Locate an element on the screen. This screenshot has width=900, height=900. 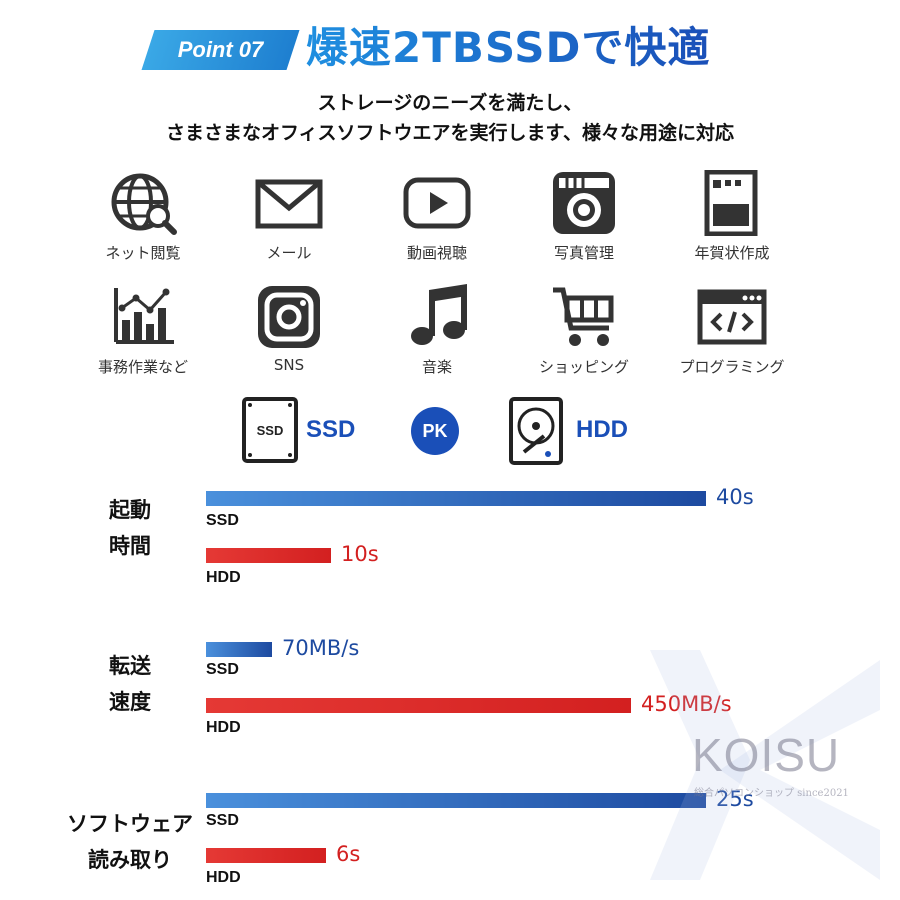
use-item-postcard: 年賀状作成 is located at coordinates (732, 216).